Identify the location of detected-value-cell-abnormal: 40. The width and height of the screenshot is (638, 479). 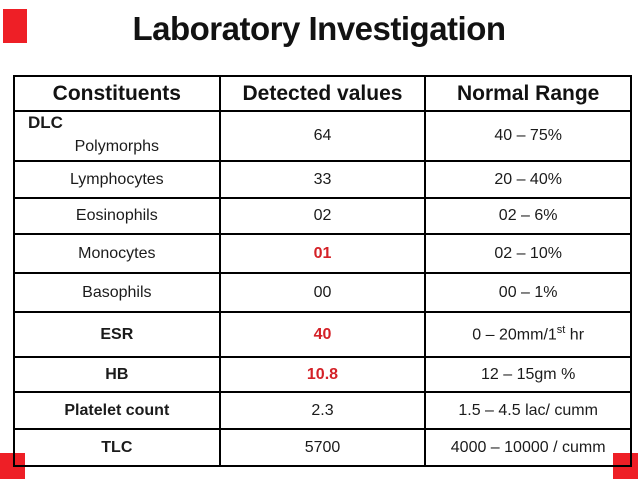
(322, 334).